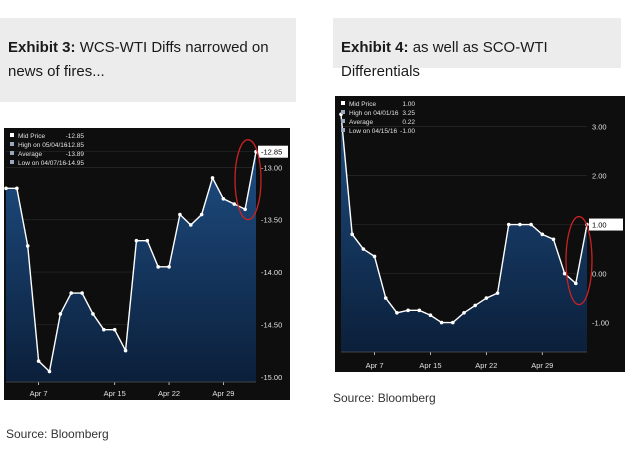 The height and width of the screenshot is (473, 630). Describe the element at coordinates (600, 323) in the screenshot. I see `y-tick-label: -1.00` at that location.